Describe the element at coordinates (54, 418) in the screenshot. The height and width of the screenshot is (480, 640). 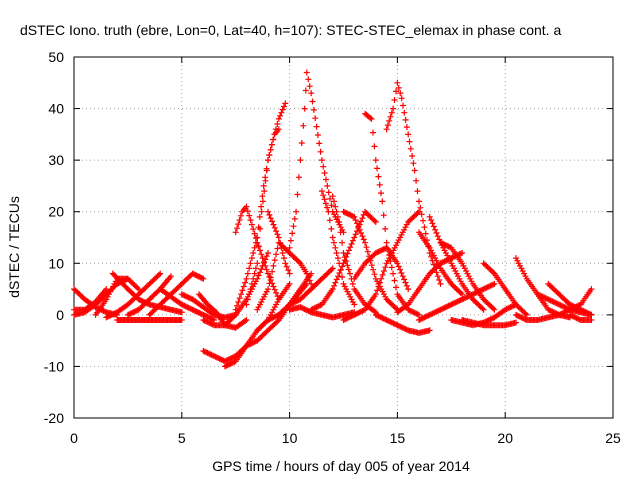
I see `y-tick-label: -20` at that location.